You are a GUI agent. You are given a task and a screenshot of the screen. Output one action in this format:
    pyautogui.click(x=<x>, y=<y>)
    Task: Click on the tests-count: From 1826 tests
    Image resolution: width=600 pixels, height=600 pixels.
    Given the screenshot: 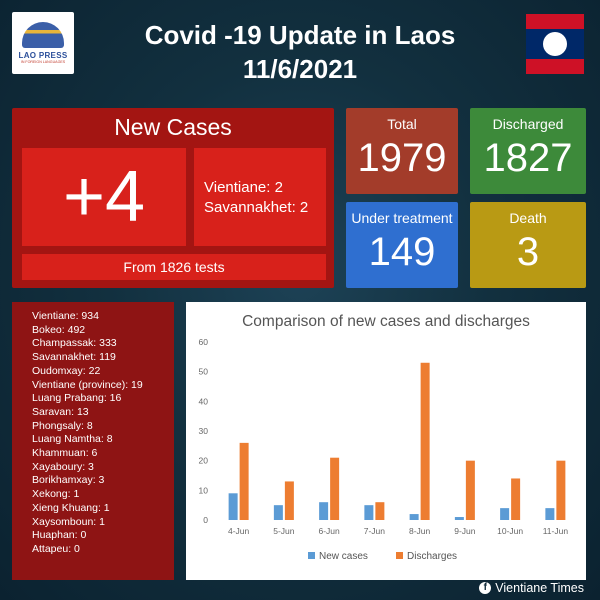 What is the action you would take?
    pyautogui.click(x=174, y=267)
    